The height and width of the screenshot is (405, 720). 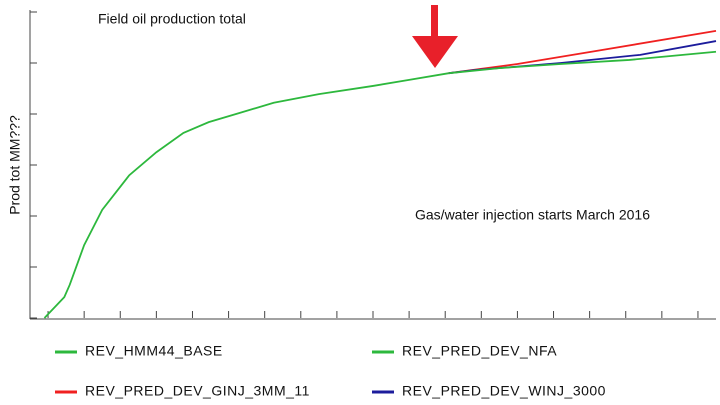 I want to click on y-axis-label: Prod tot MM???, so click(x=15, y=165).